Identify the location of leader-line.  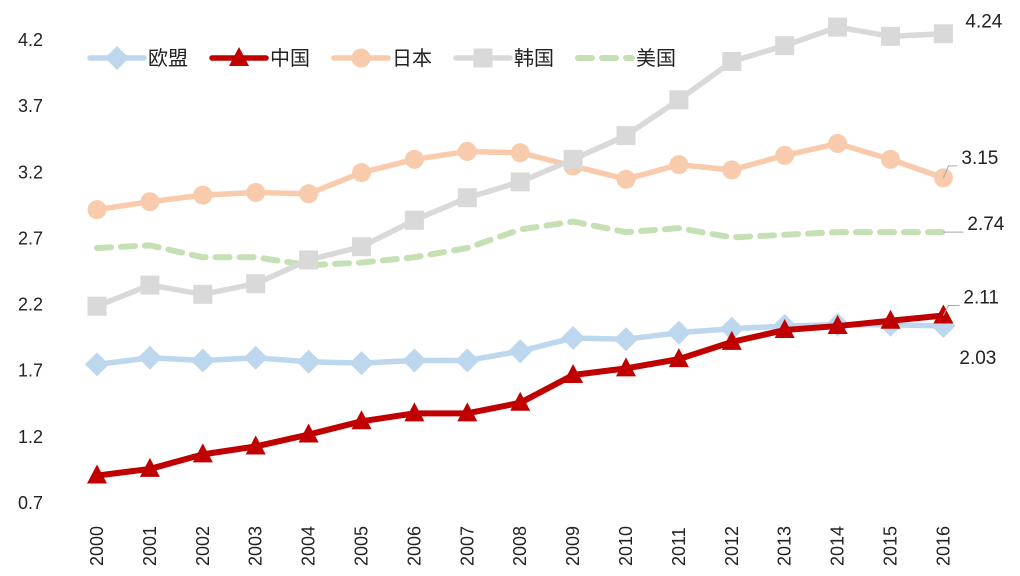
(951, 310).